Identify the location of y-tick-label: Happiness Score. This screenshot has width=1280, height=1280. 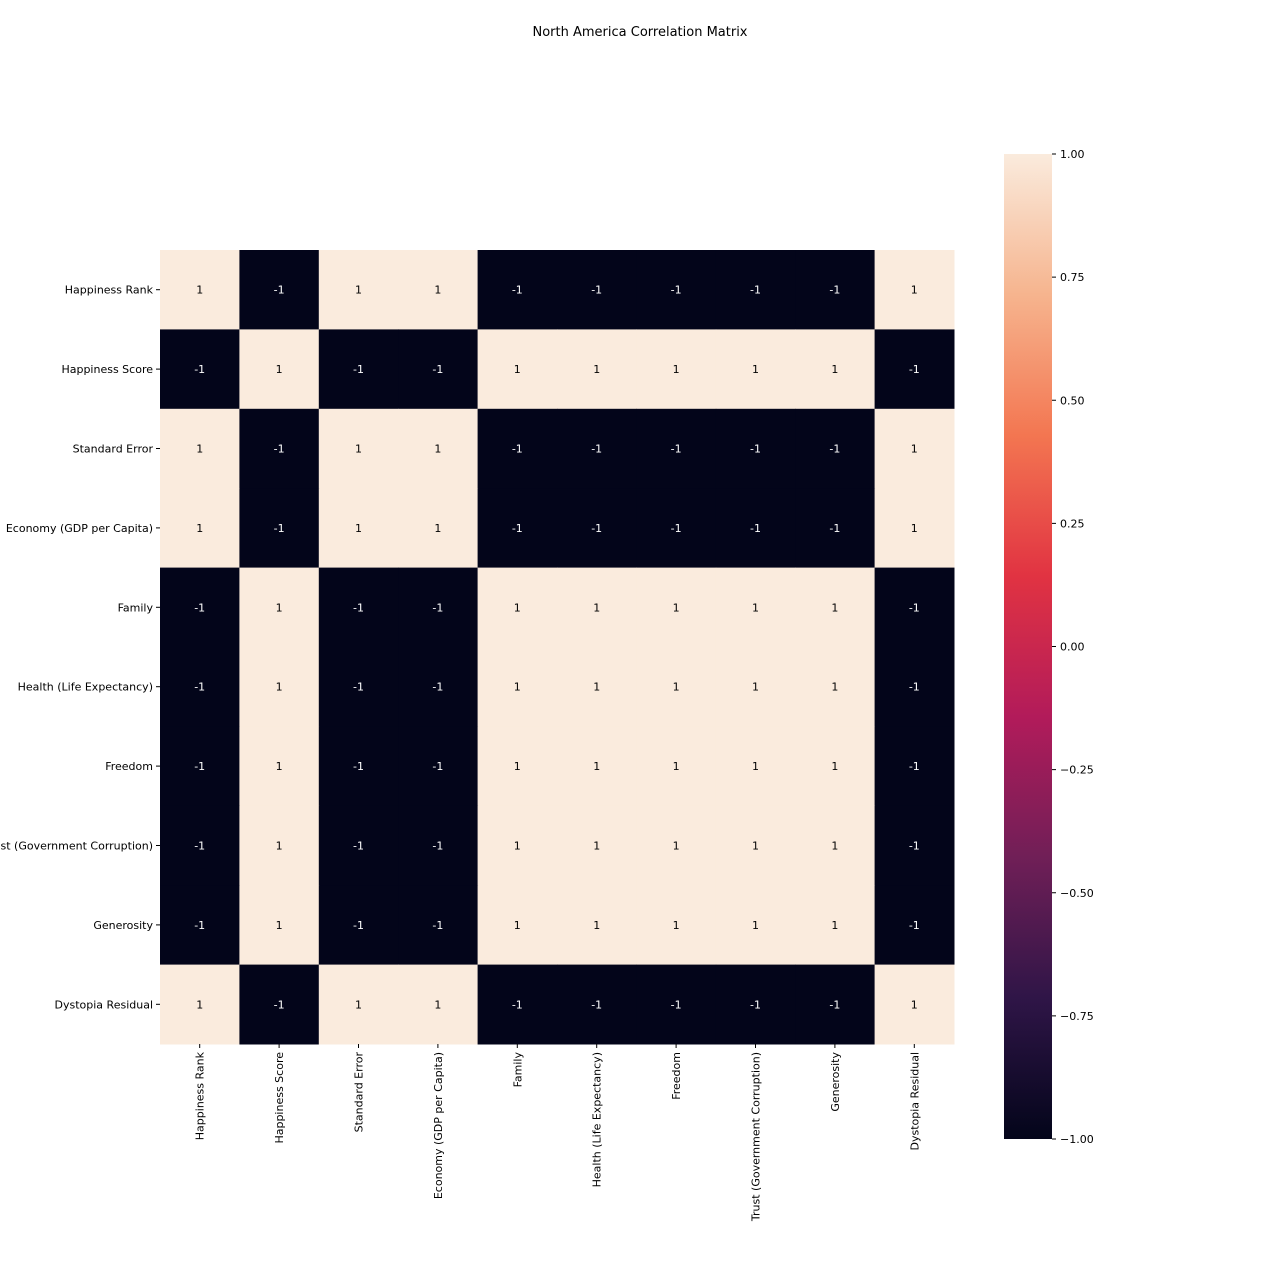
(107, 369).